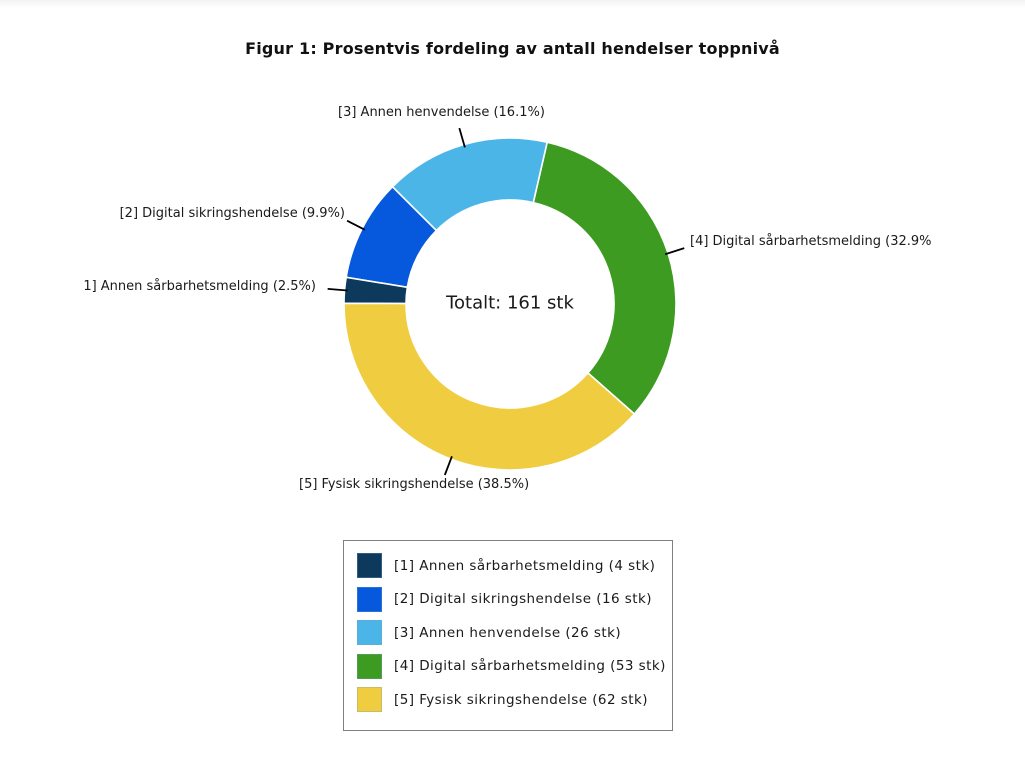  I want to click on legend-label-3: [3] Annen henvendelse (26 stk), so click(508, 632).